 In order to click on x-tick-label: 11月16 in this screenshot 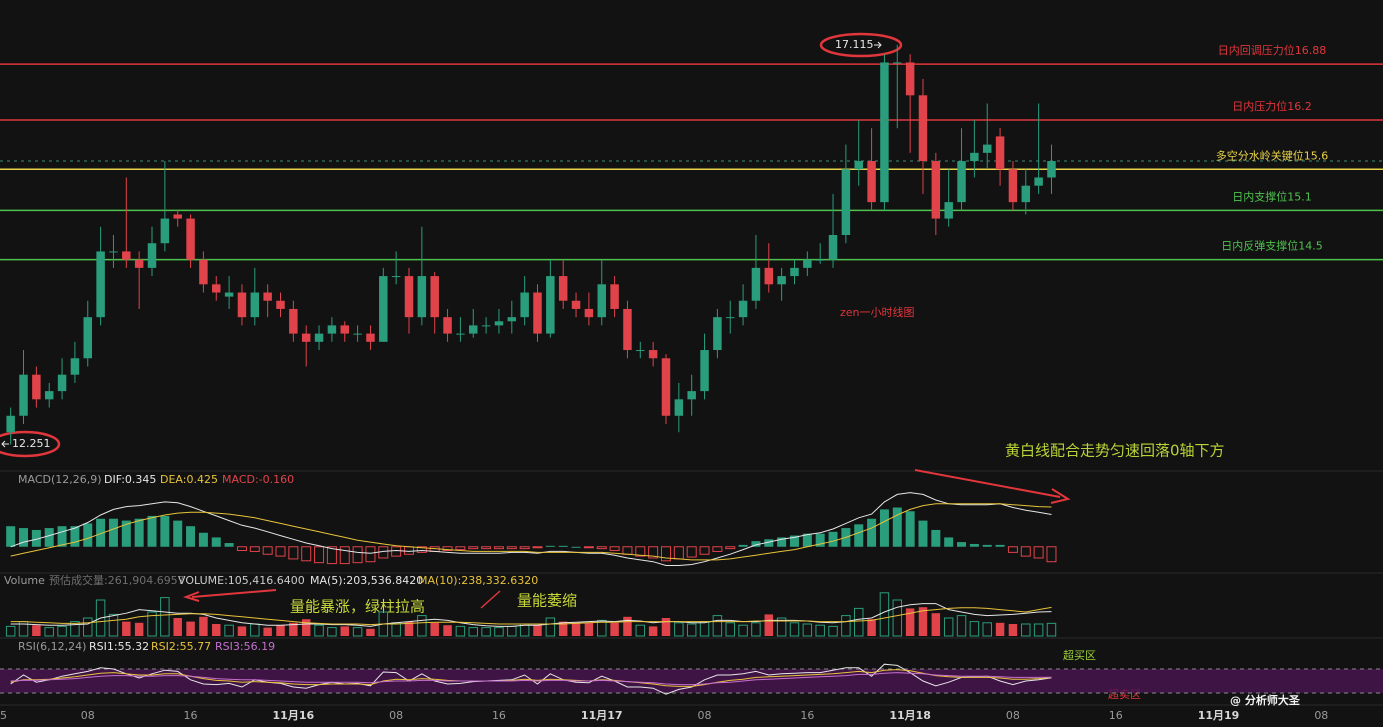, I will do `click(294, 715)`.